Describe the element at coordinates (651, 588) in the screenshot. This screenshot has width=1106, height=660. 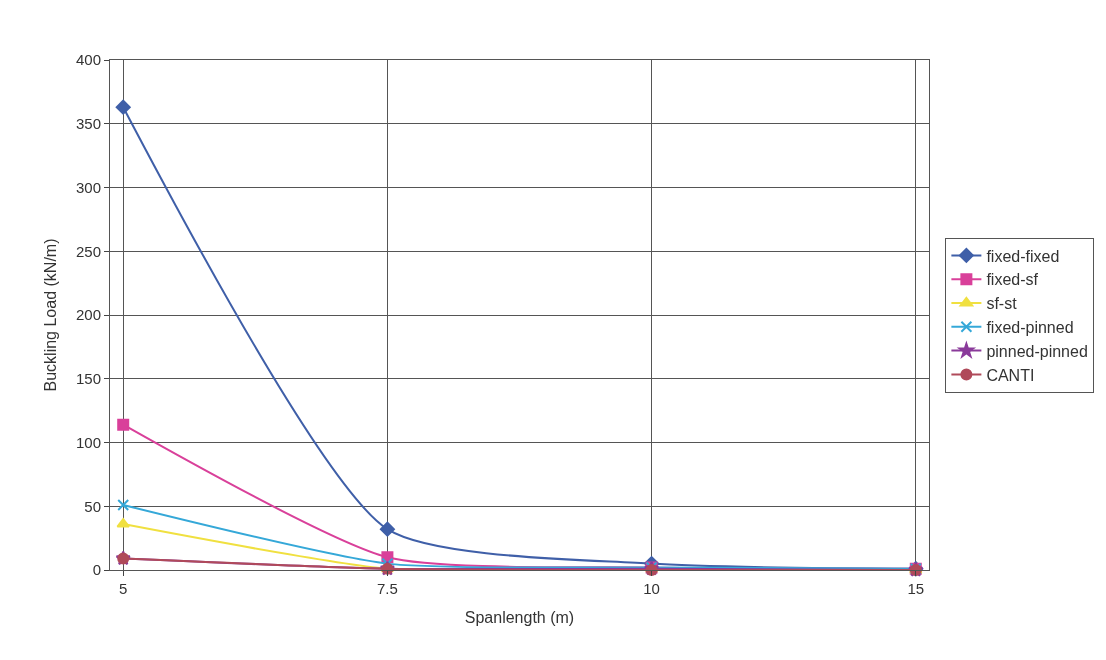
I see `x-tick-label: 10` at that location.